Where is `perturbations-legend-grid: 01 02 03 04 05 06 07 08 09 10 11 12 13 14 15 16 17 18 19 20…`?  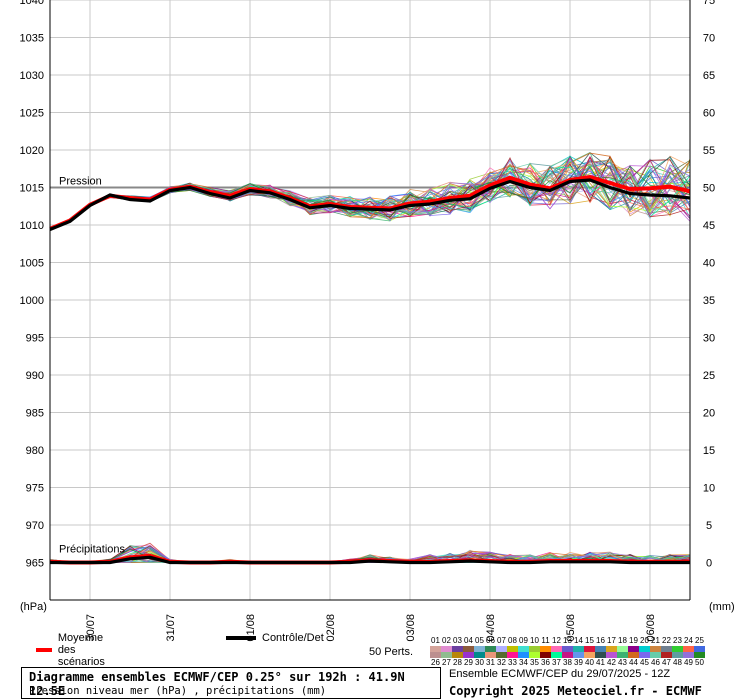
perturbations-legend-grid: 01 02 03 04 05 06 07 08 09 10 11 12 13 14 15 16 17 18 19 20… is located at coordinates (568, 651).